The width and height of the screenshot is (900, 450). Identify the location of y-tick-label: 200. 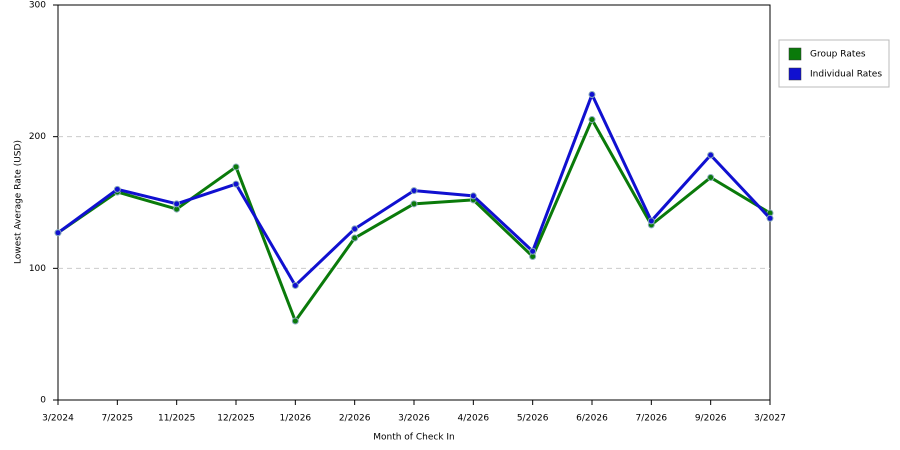
(37, 137).